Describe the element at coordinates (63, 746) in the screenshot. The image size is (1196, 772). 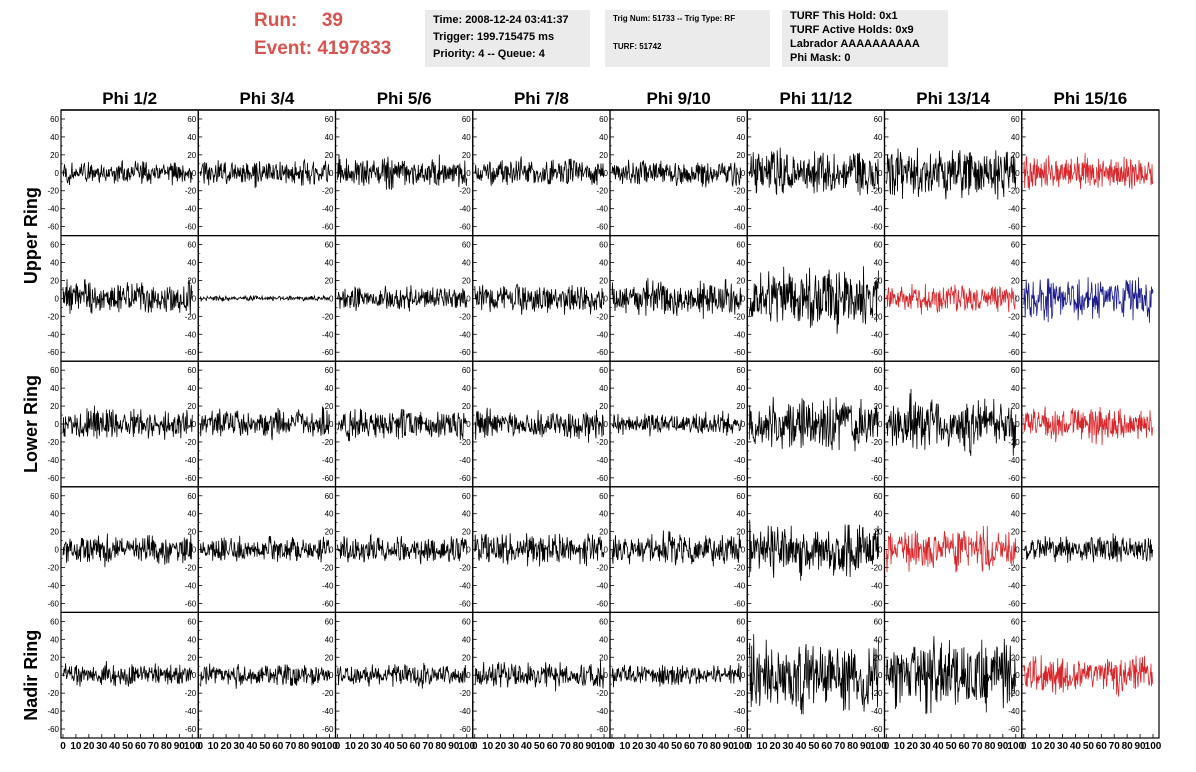
I see `x-tick-label: 0` at that location.